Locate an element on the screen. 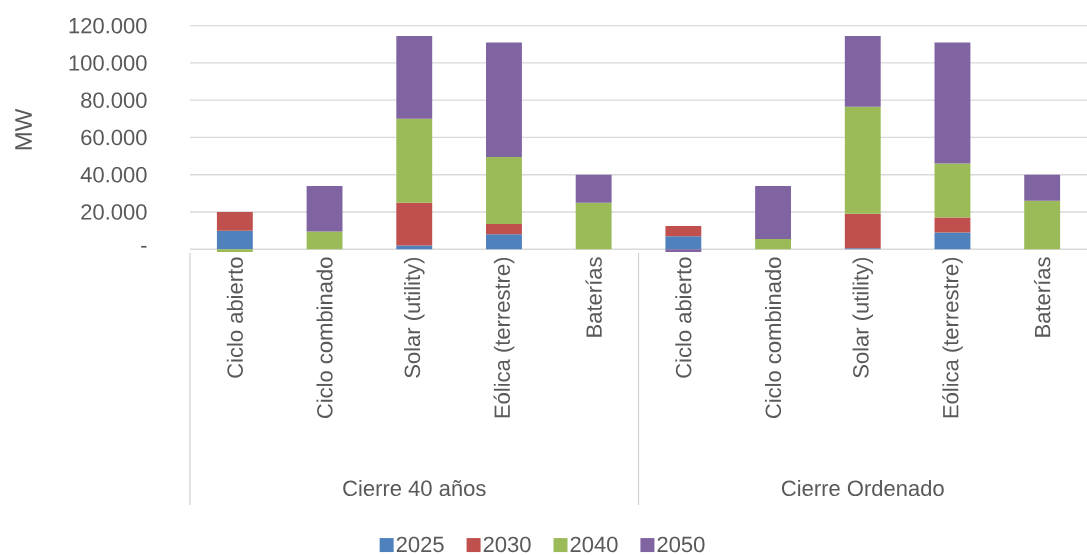 This screenshot has width=1087, height=555. y-tick-label: 60.000 is located at coordinates (114, 137).